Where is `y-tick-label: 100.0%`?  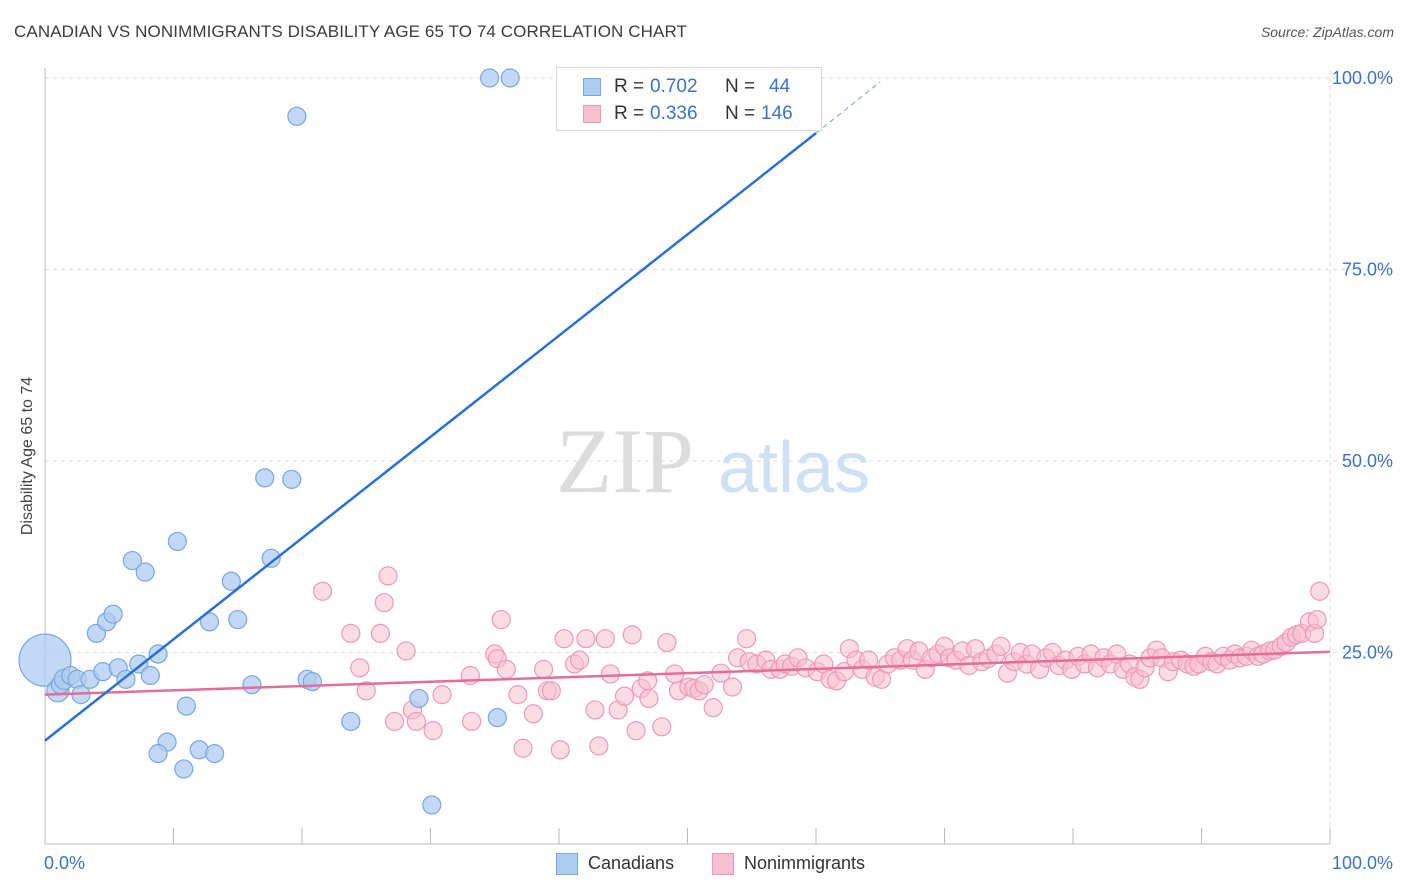 y-tick-label: 100.0% is located at coordinates (1362, 78).